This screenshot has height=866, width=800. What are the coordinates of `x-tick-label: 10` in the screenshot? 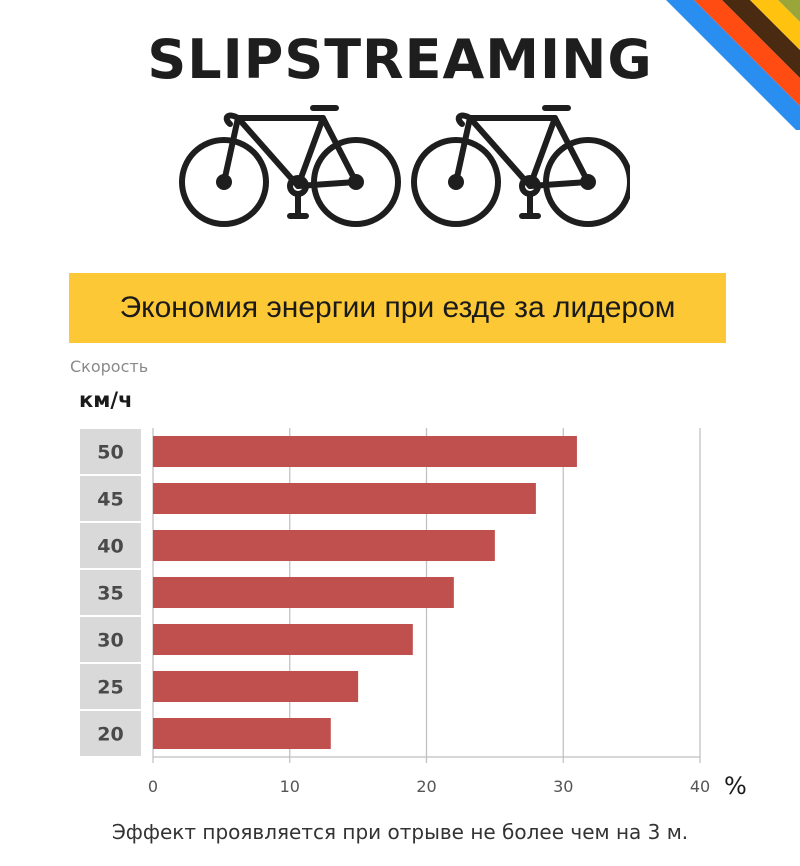 It's located at (290, 786).